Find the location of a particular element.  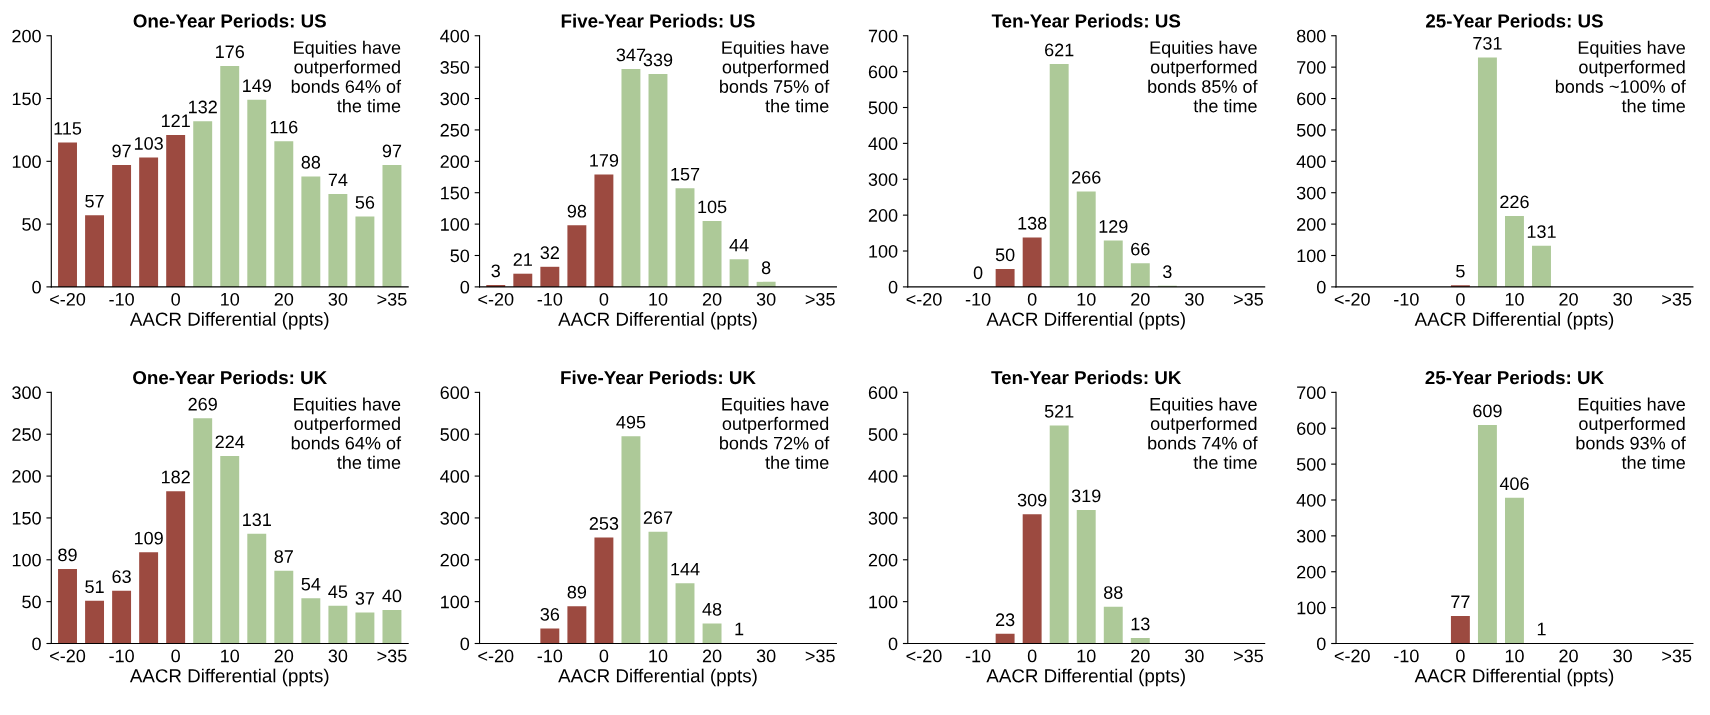

data-label: 109 is located at coordinates (148, 538).